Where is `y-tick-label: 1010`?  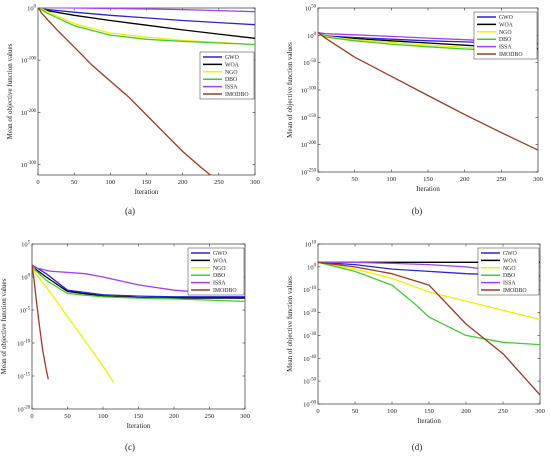
y-tick-label: 1010 is located at coordinates (311, 245).